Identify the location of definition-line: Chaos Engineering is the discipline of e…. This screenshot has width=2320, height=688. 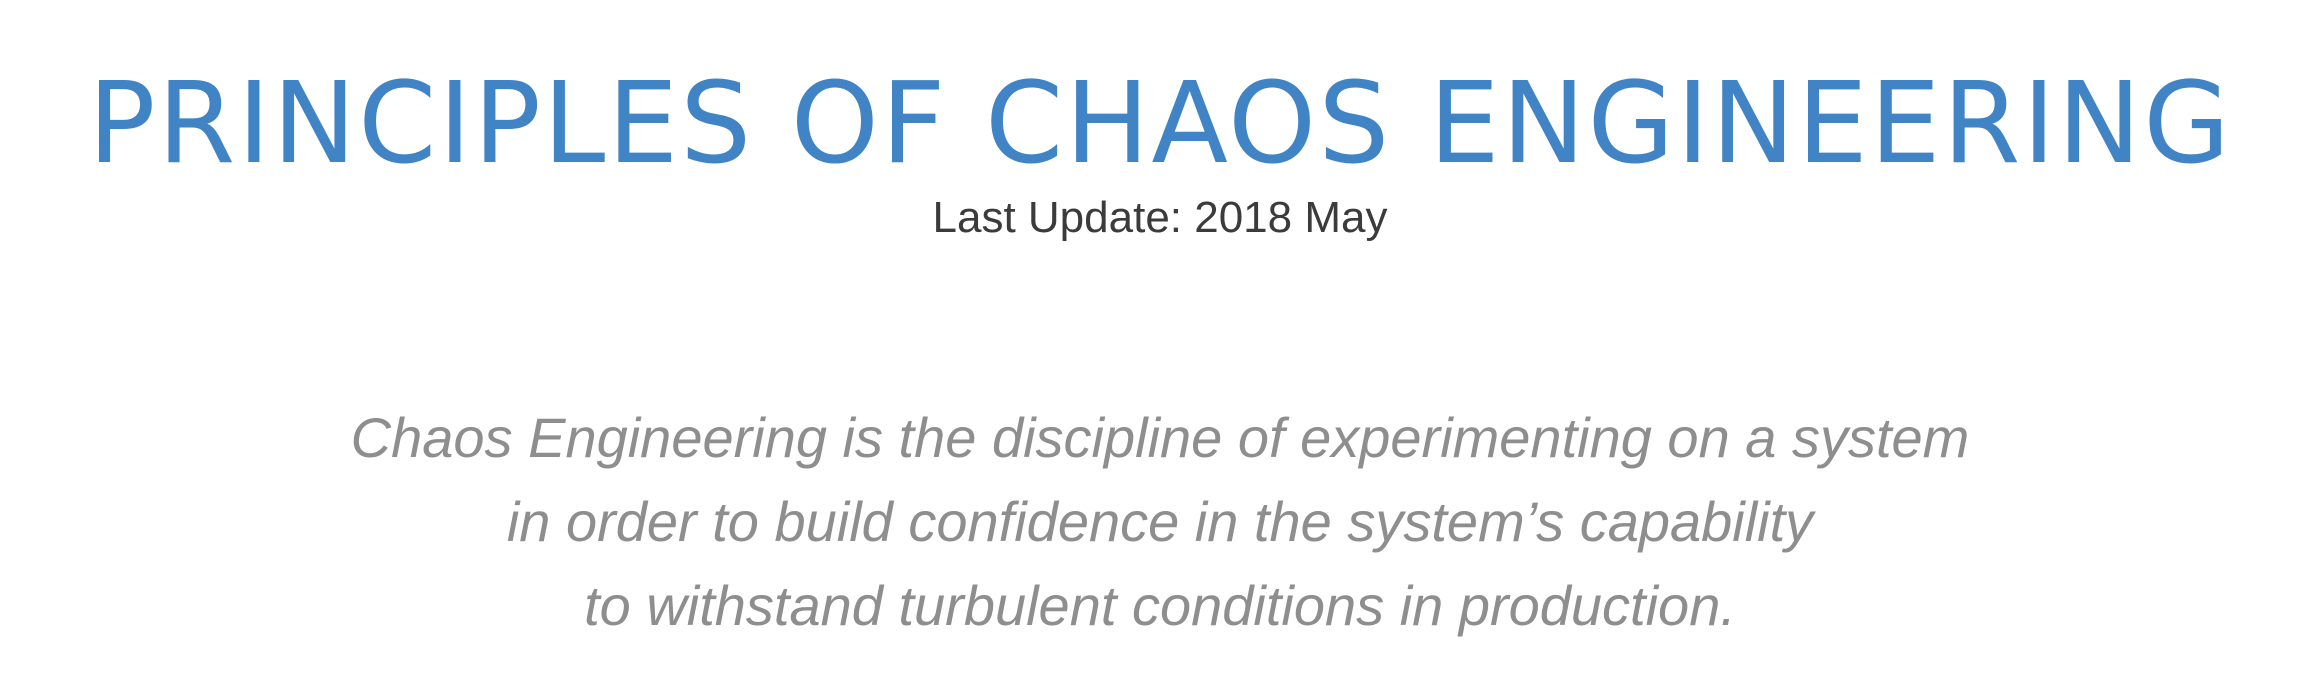
(1160, 437).